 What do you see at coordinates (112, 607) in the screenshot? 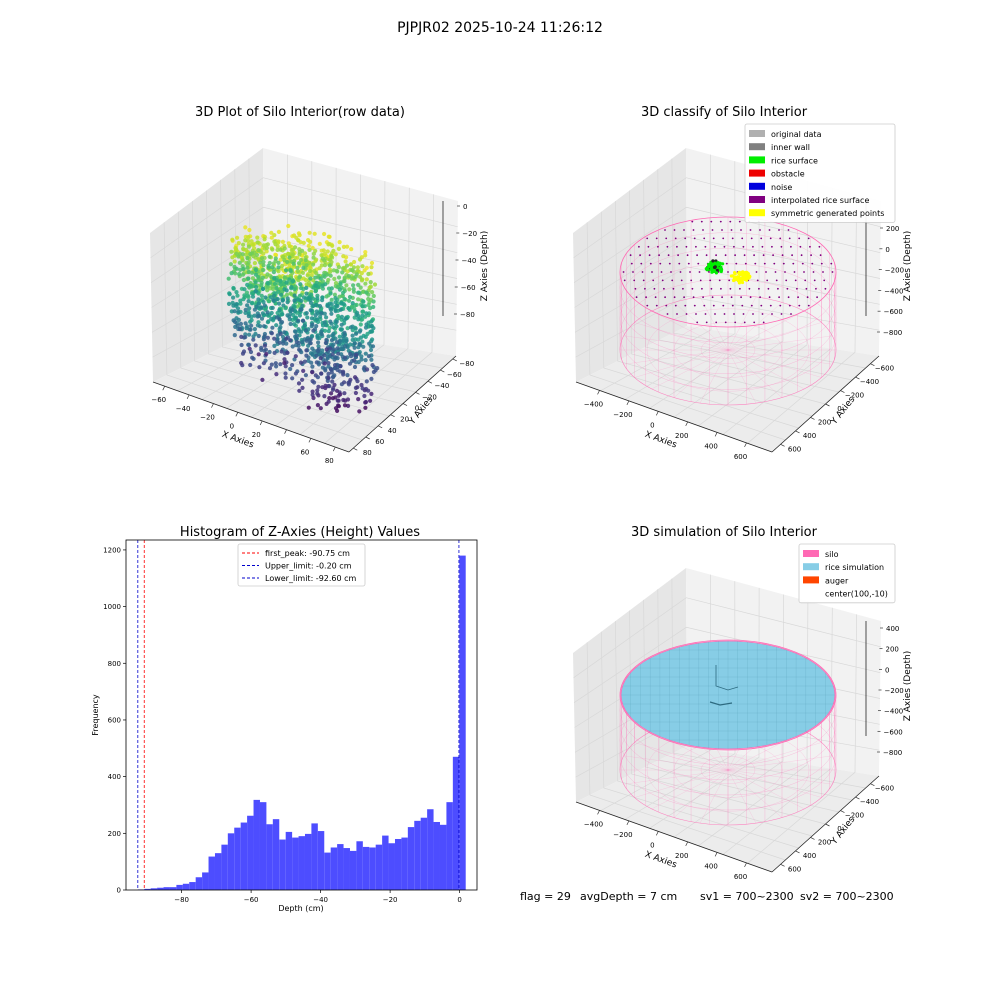
I see `panel3-y-tick-label: 1000` at bounding box center [112, 607].